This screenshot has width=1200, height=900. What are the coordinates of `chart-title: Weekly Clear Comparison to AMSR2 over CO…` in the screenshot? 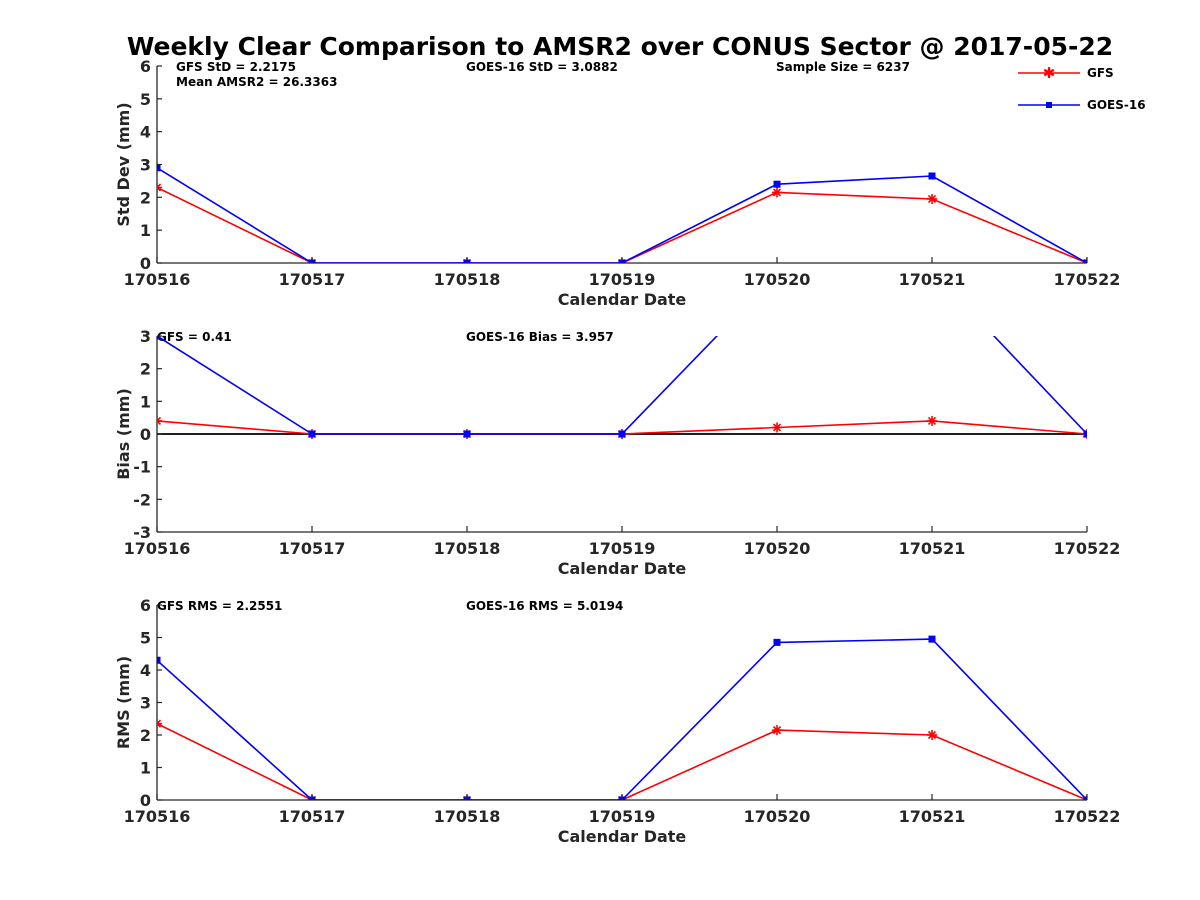 It's located at (620, 46).